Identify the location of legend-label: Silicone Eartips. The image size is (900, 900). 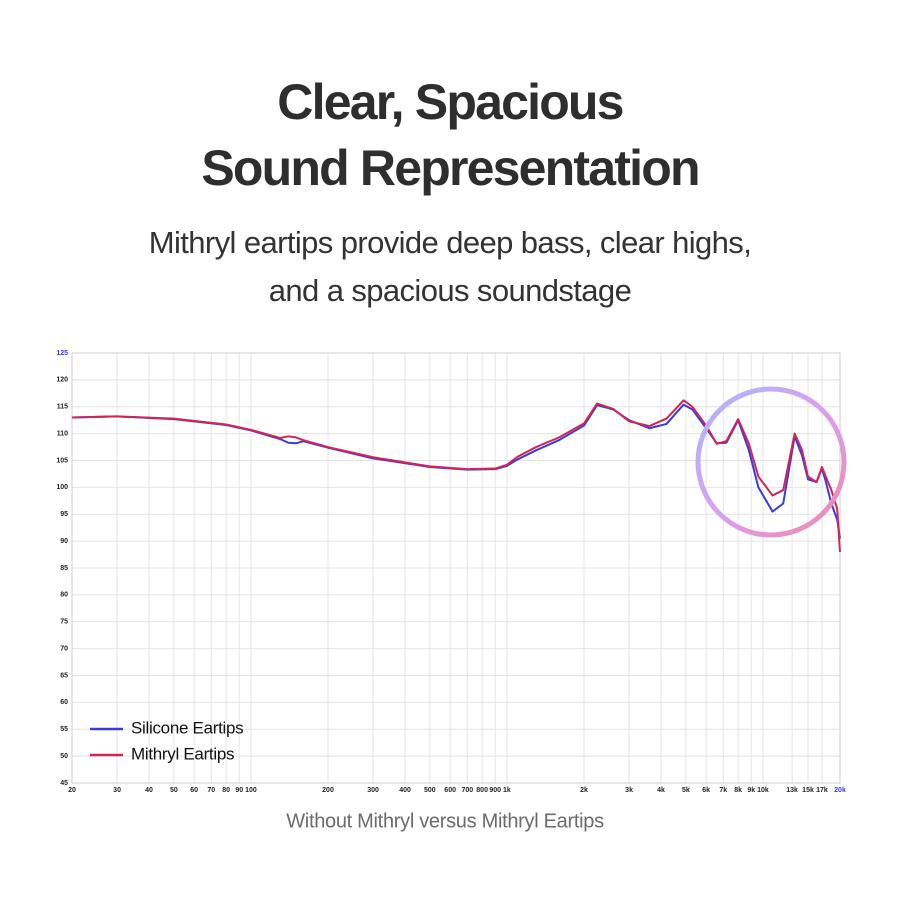
(187, 727).